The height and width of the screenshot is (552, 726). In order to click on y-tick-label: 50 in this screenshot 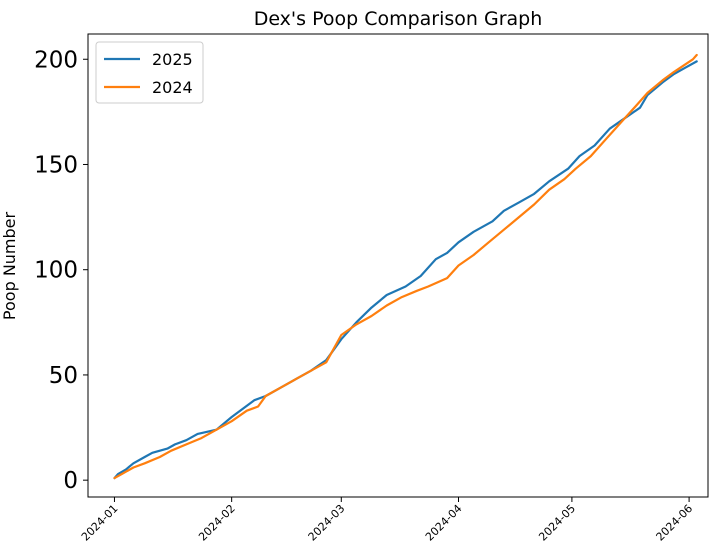, I will do `click(63, 376)`.